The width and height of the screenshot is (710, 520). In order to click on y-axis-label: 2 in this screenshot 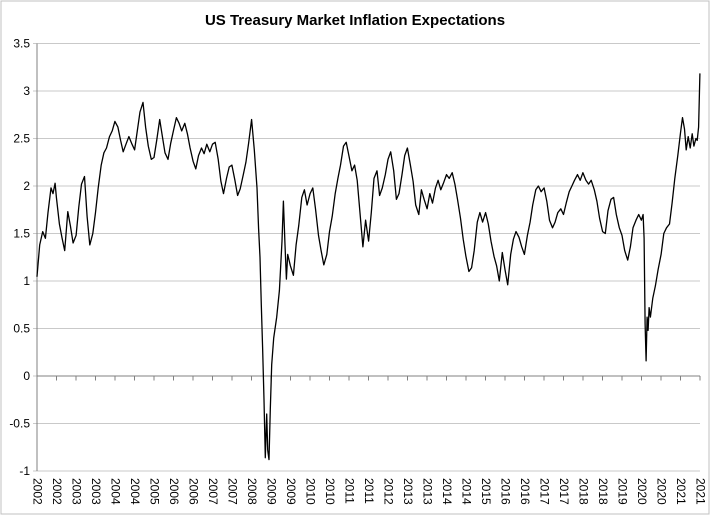, I will do `click(26, 186)`.